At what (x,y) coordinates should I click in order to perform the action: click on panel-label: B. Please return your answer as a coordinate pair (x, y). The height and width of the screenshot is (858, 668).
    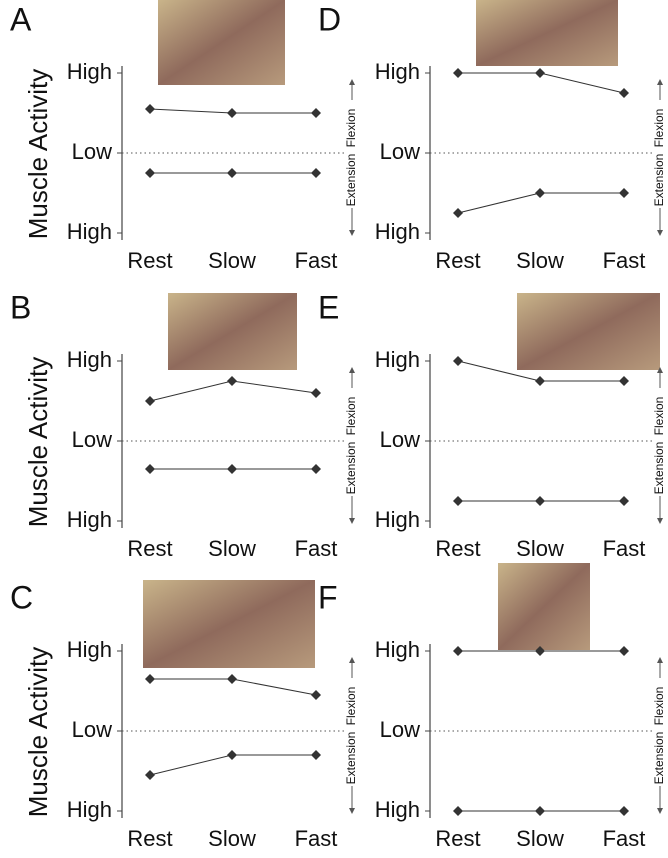
    Looking at the image, I should click on (20, 307).